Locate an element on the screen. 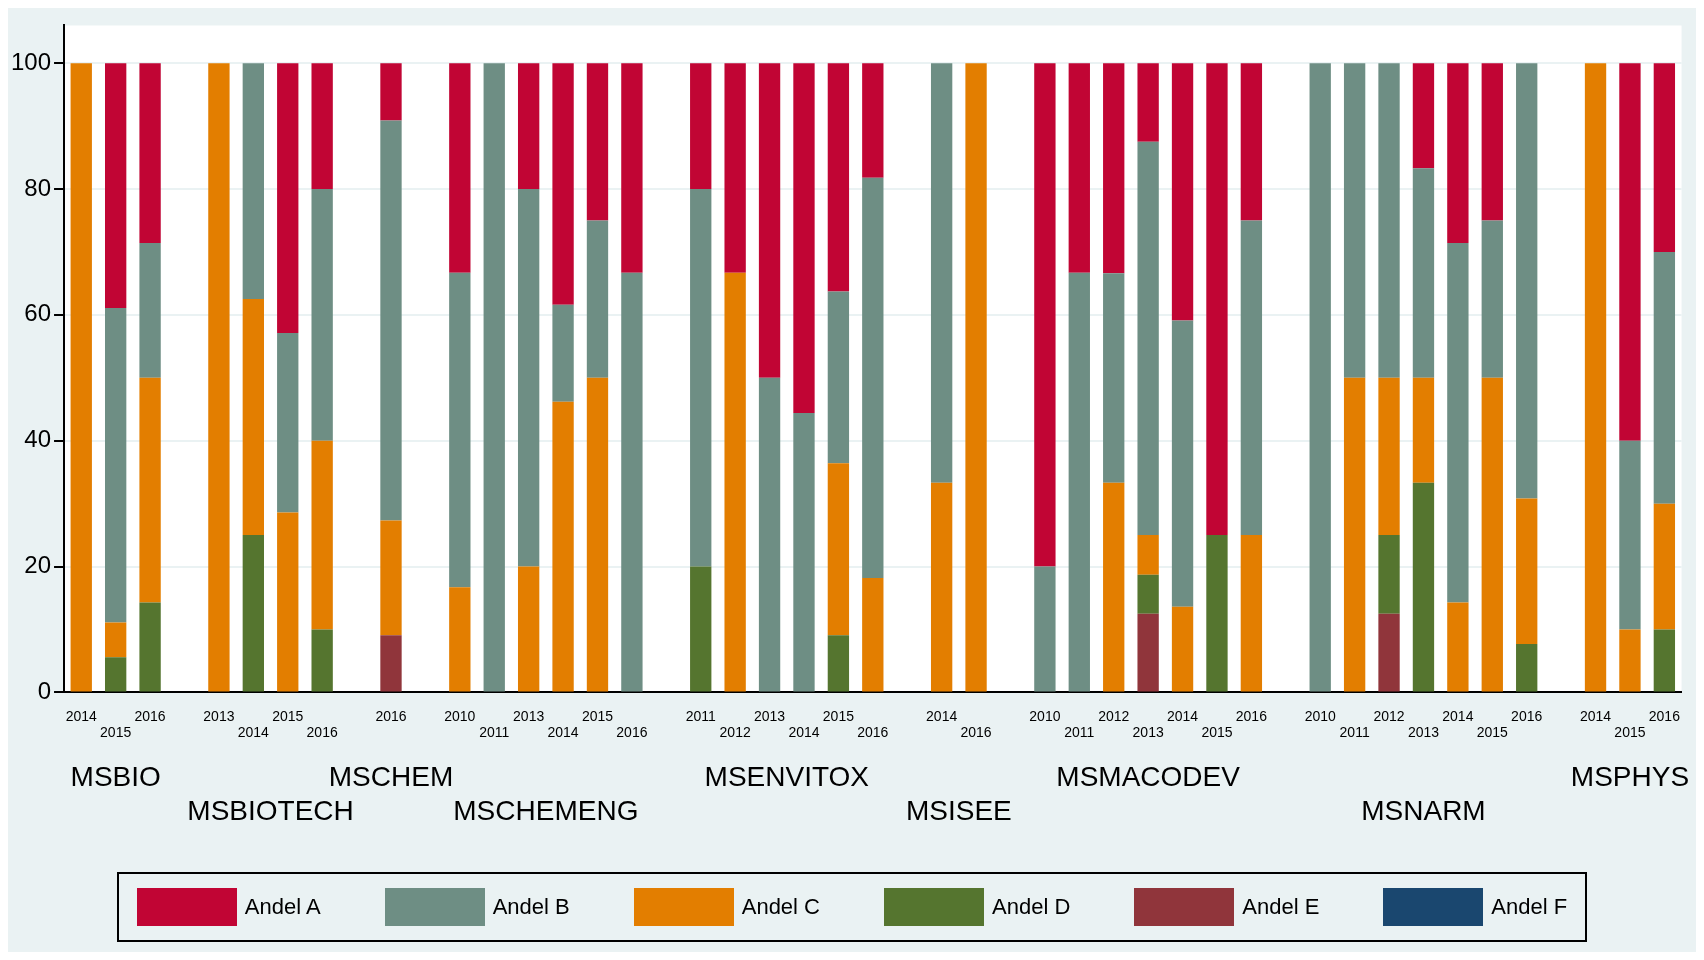  y-tick-label: 20 is located at coordinates (38, 565).